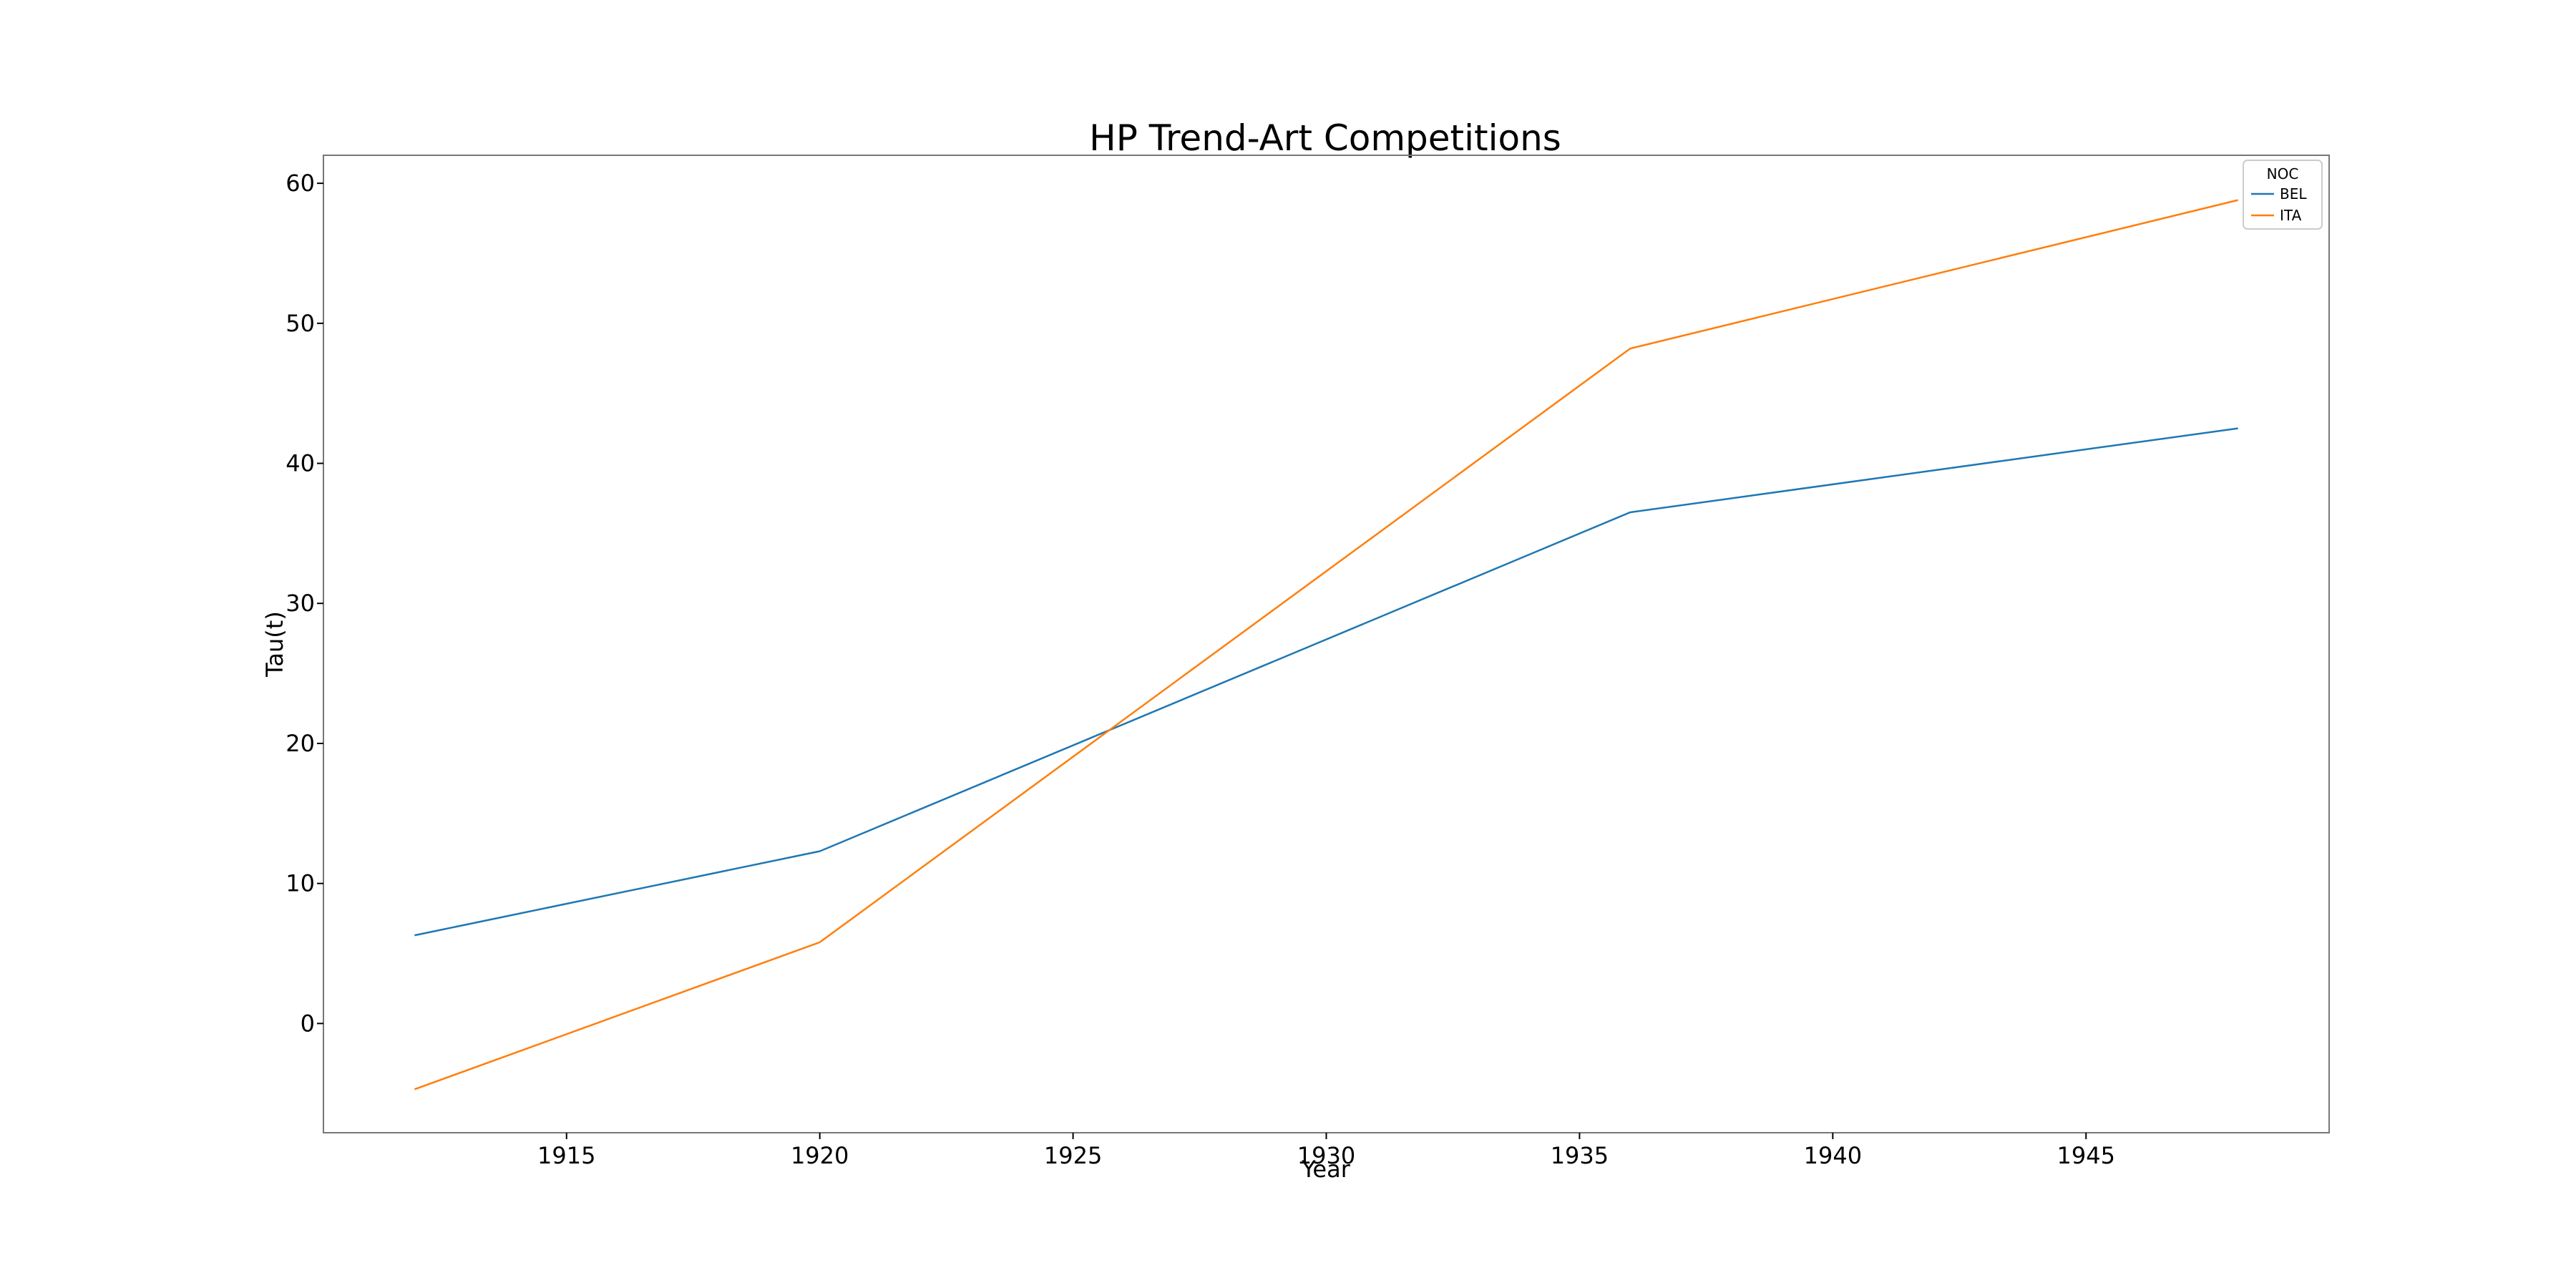 The height and width of the screenshot is (1288, 2576). What do you see at coordinates (1325, 138) in the screenshot?
I see `chart-title: HP Trend-Art Competitions` at bounding box center [1325, 138].